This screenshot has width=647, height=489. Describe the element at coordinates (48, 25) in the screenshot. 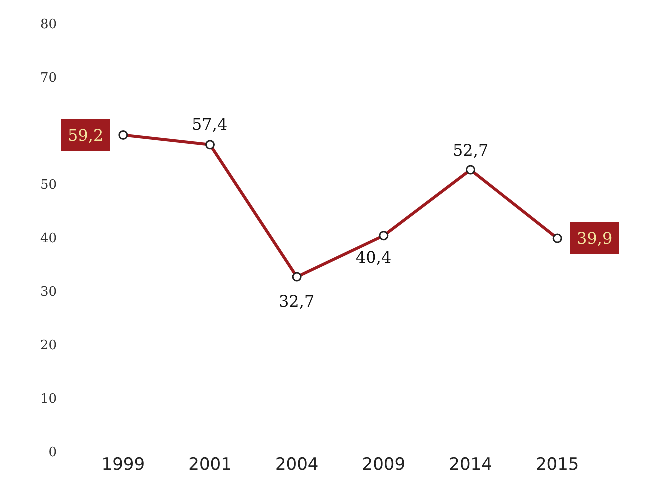

I see `y-tick-label: 80` at that location.